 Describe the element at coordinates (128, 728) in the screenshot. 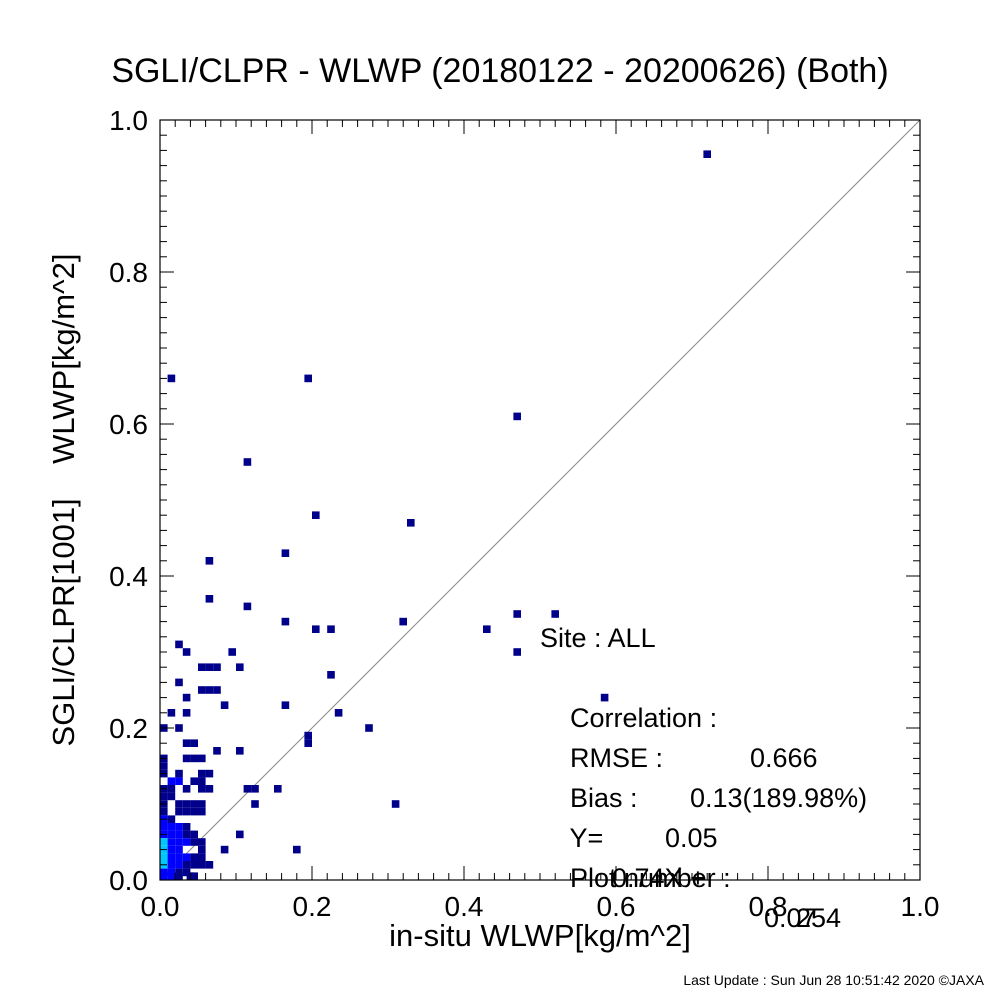

I see `y-tick-label: 0.2` at that location.